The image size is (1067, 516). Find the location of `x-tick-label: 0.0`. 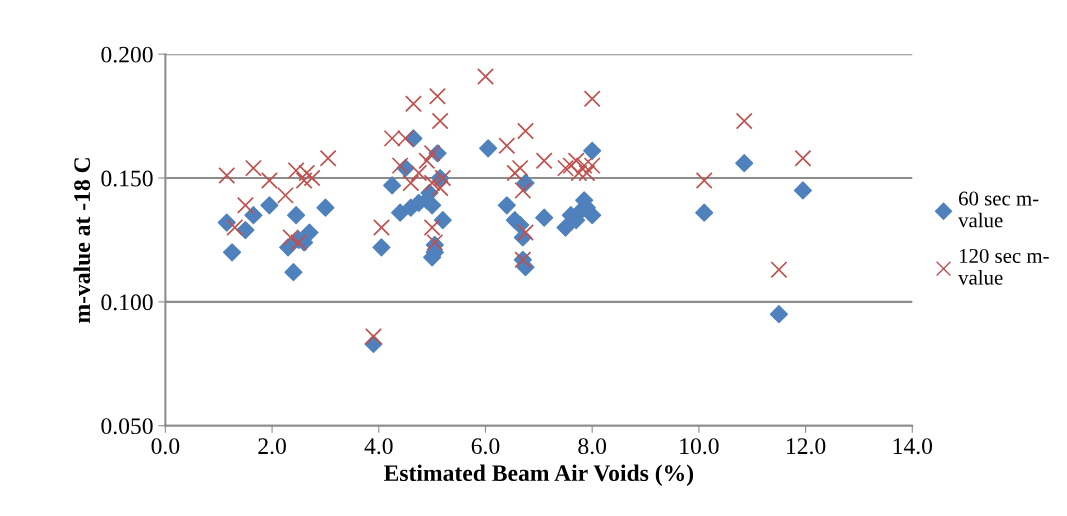

x-tick-label: 0.0 is located at coordinates (165, 446).